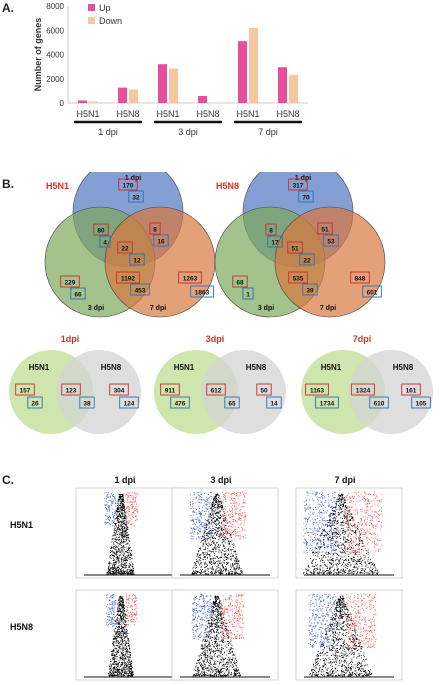 This screenshot has width=444, height=685. What do you see at coordinates (55, 30) in the screenshot?
I see `y-tick-label: 6000` at bounding box center [55, 30].